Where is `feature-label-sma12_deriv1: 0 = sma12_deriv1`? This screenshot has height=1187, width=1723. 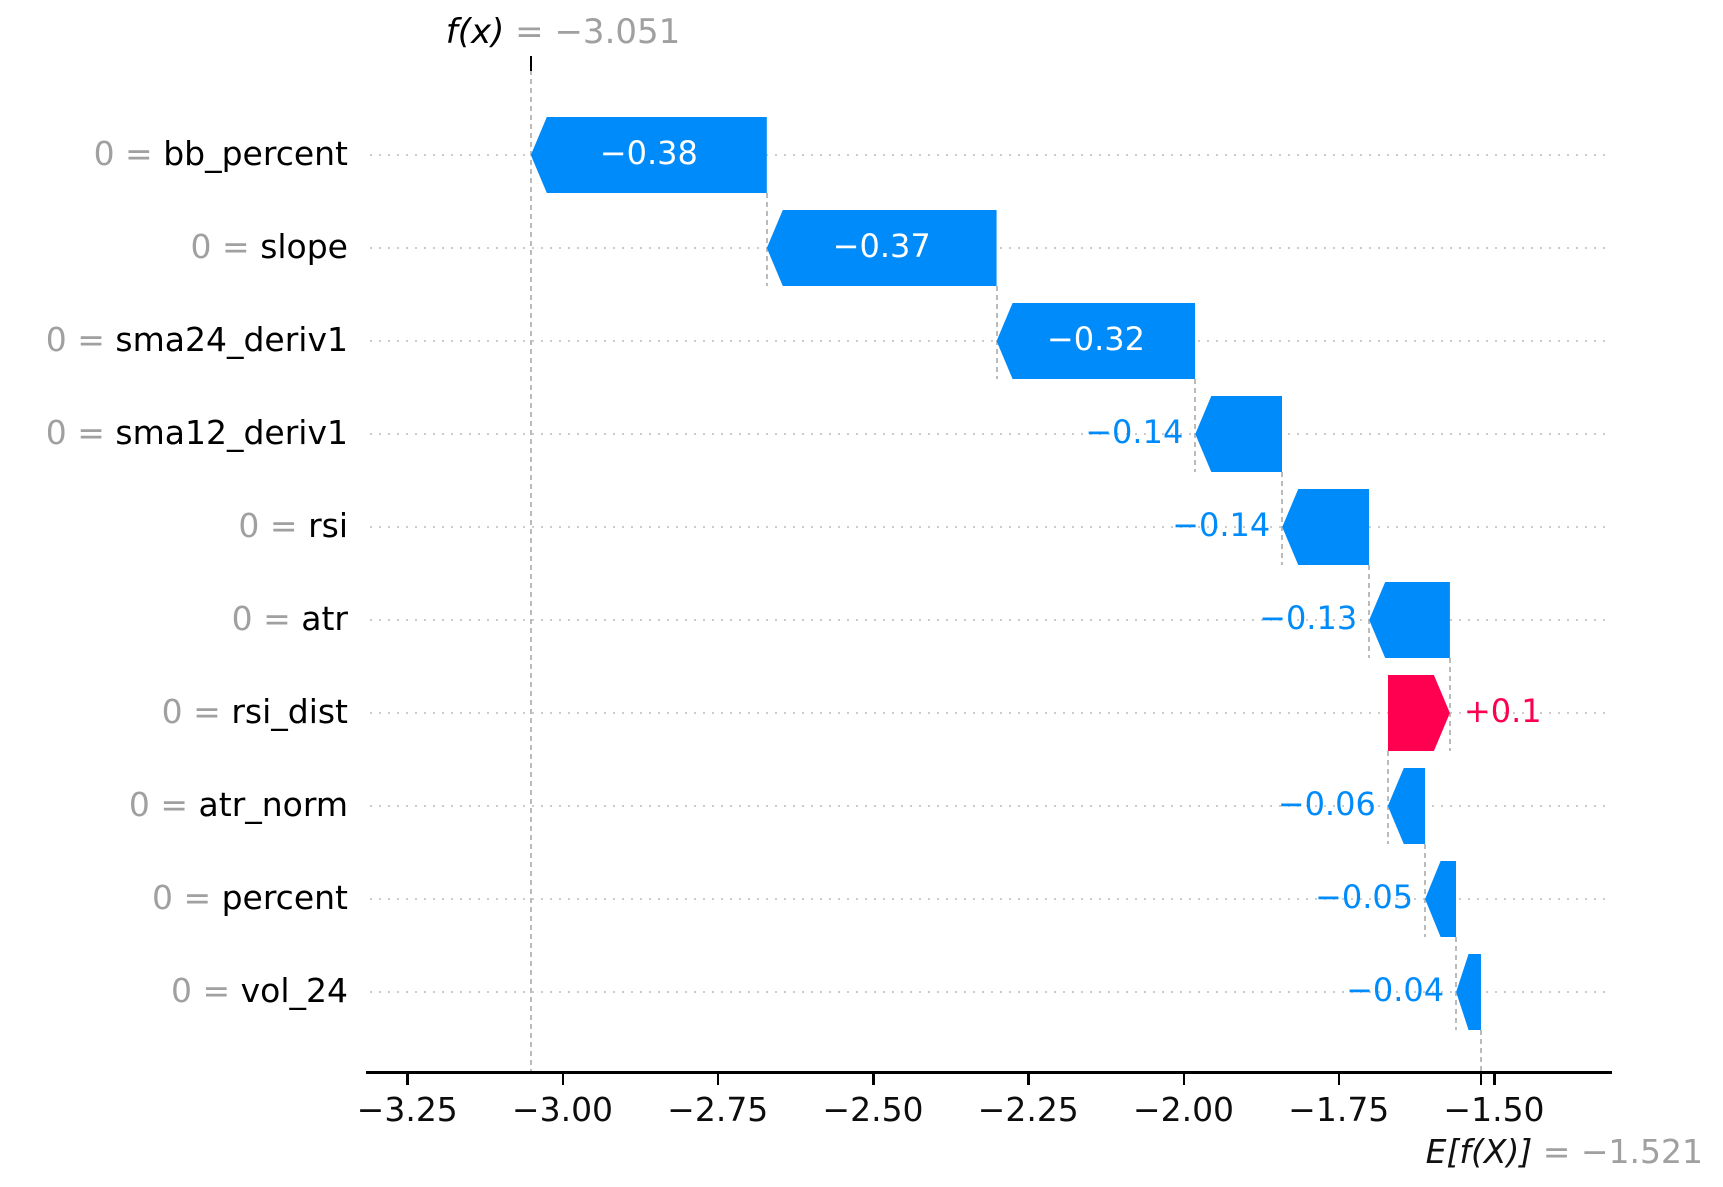
feature-label-sma12_deriv1: 0 = sma12_deriv1 is located at coordinates (174, 432).